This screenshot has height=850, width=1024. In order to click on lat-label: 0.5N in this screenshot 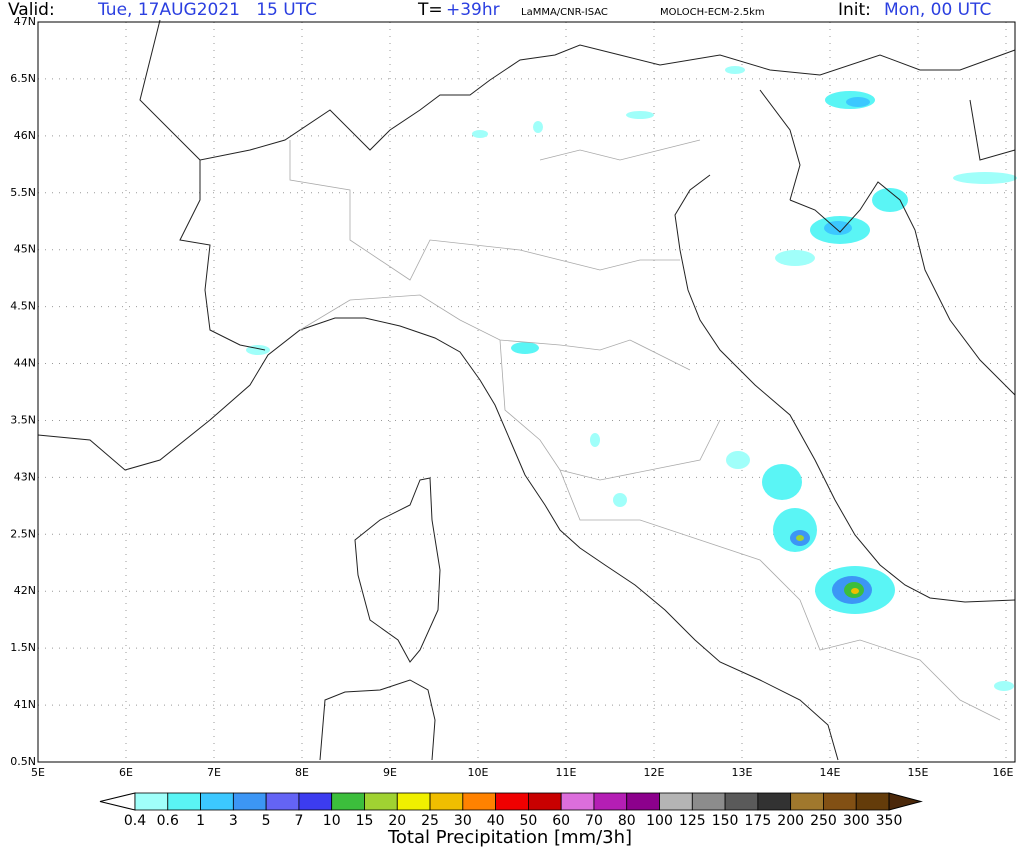, I will do `click(23, 761)`.